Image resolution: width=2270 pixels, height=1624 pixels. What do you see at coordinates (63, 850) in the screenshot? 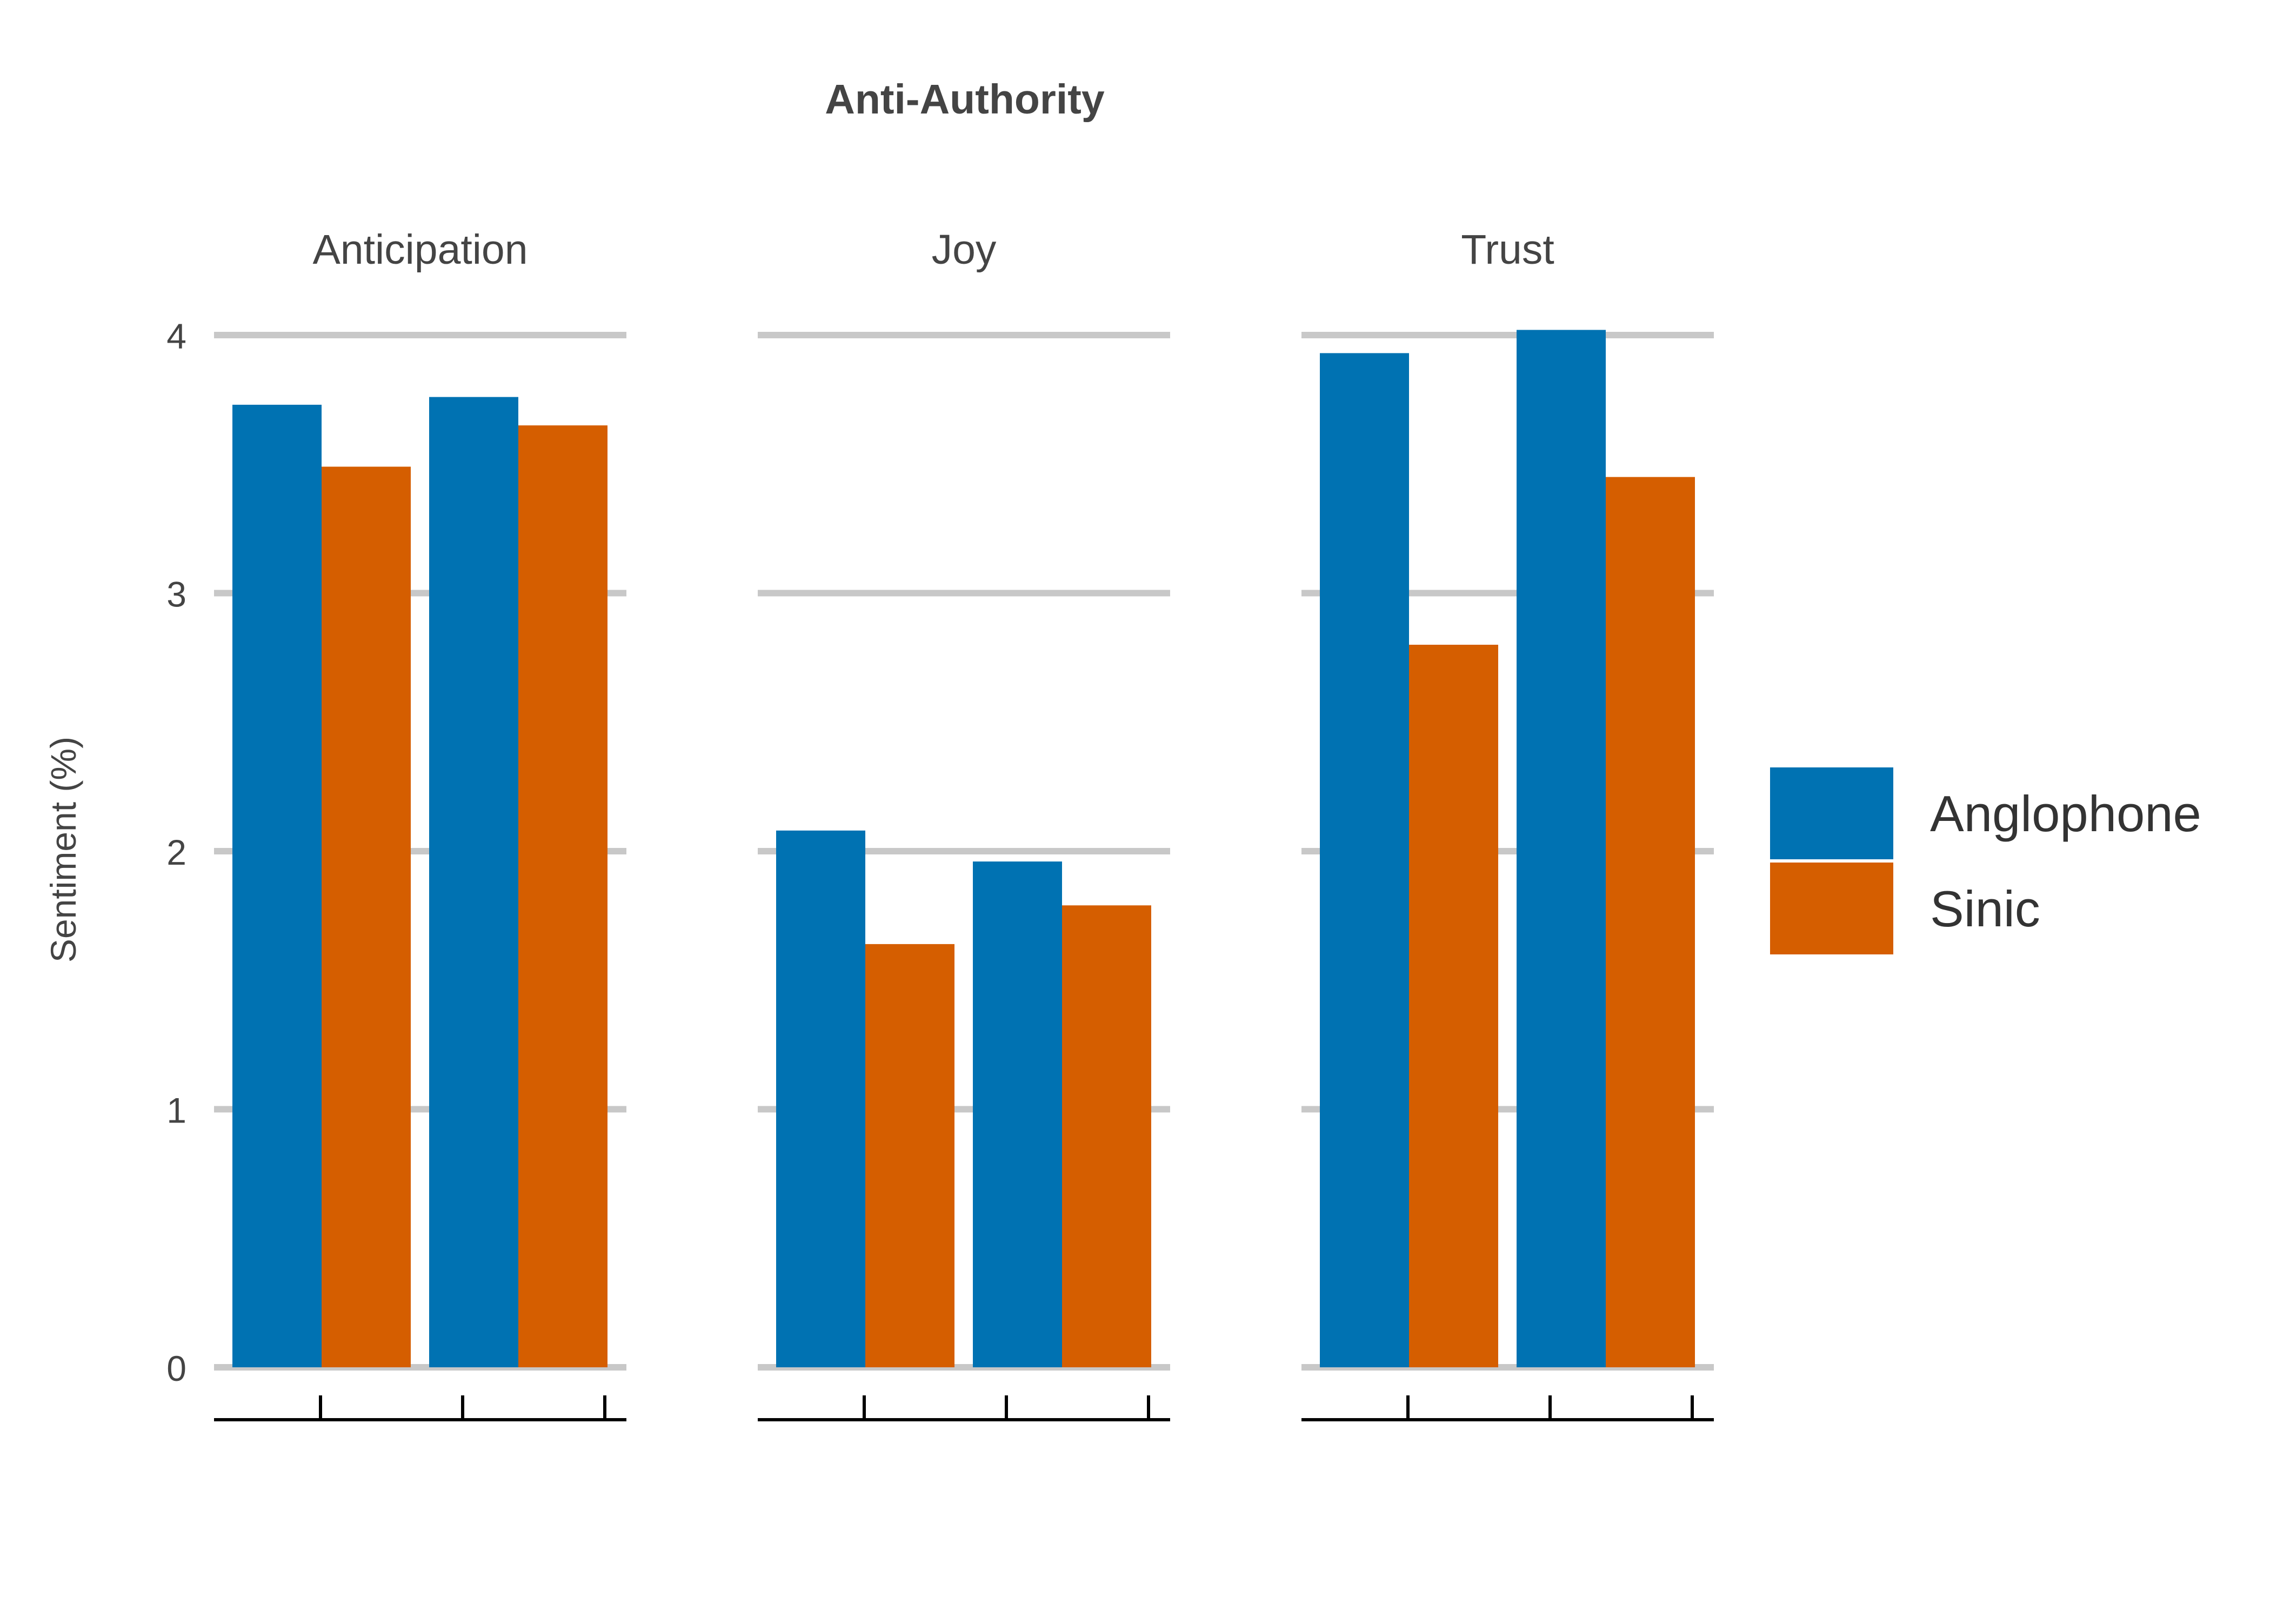
I see `y-axis-label: Sentiment (%)` at bounding box center [63, 850].